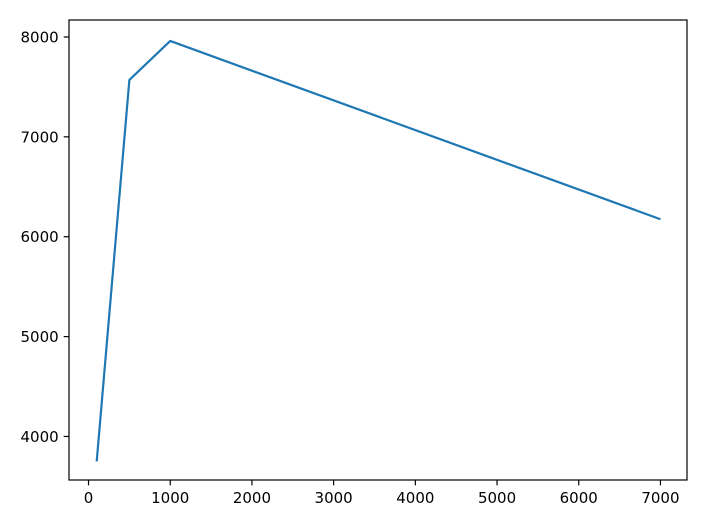 The width and height of the screenshot is (707, 514). Describe the element at coordinates (40, 237) in the screenshot. I see `y-tick-label: 6000` at that location.